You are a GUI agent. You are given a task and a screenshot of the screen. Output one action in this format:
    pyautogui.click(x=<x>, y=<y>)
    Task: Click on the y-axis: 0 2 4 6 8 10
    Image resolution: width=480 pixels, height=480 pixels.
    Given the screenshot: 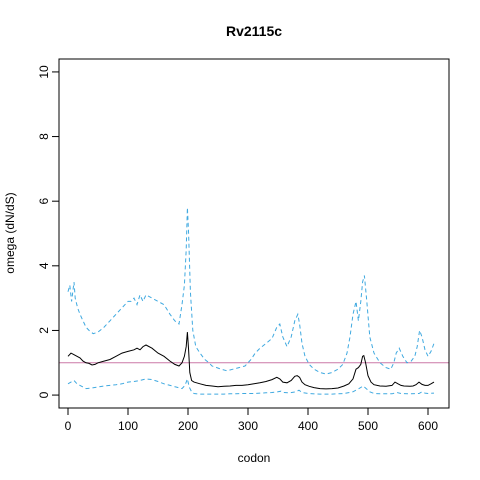 What is the action you would take?
    pyautogui.click(x=48, y=231)
    